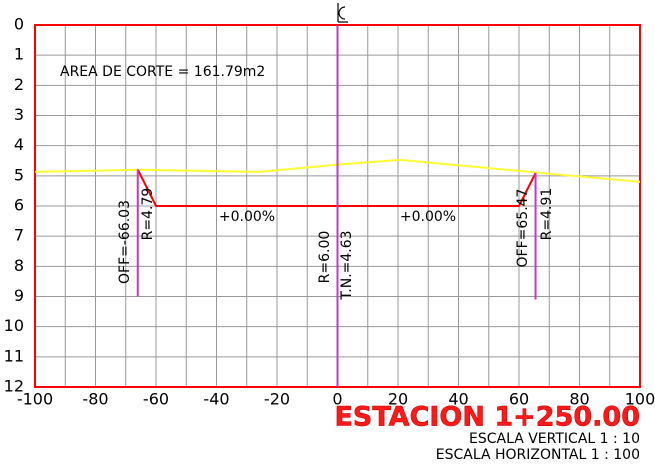  Describe the element at coordinates (640, 399) in the screenshot. I see `x-tick-label: 100` at that location.